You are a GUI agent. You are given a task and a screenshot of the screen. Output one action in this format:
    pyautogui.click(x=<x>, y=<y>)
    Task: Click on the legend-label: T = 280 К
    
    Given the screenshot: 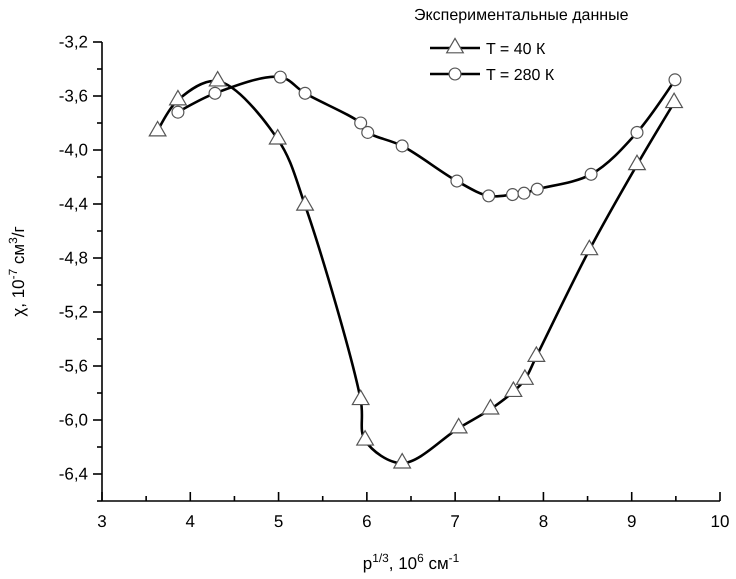 What is the action you would take?
    pyautogui.click(x=520, y=75)
    